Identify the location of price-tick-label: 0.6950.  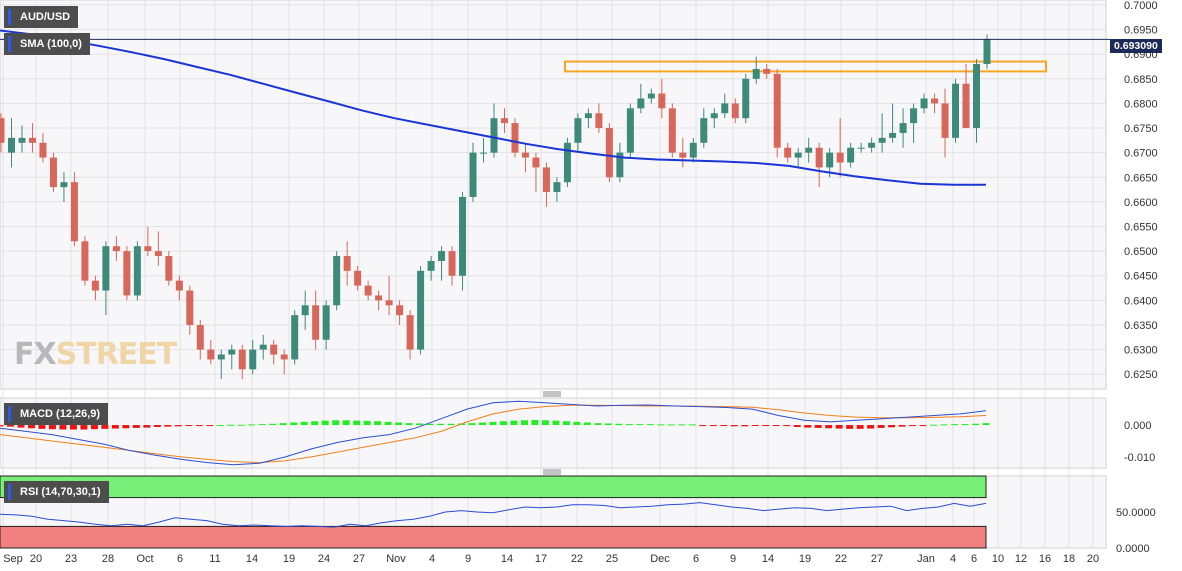
(1141, 31).